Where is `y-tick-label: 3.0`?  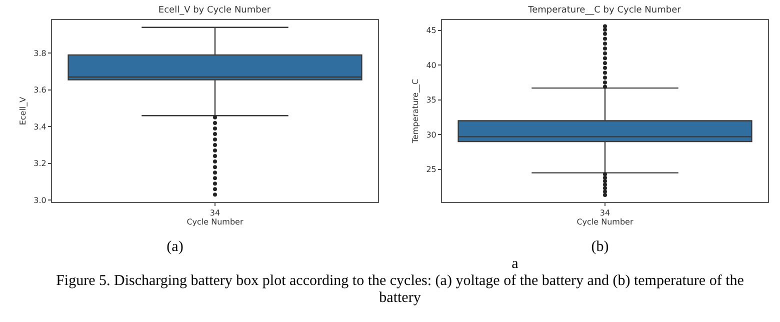
y-tick-label: 3.0 is located at coordinates (40, 200).